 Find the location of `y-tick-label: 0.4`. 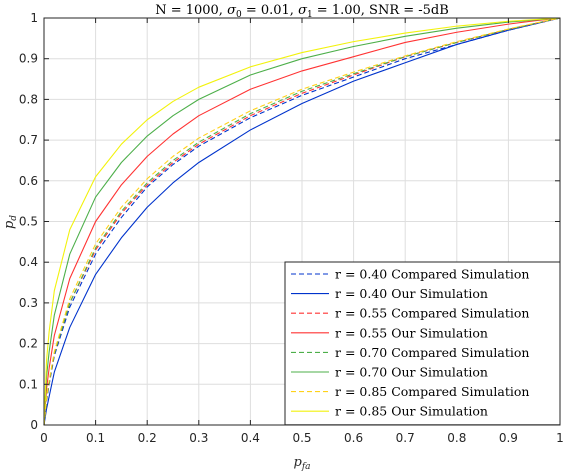

y-tick-label: 0.4 is located at coordinates (28, 262).